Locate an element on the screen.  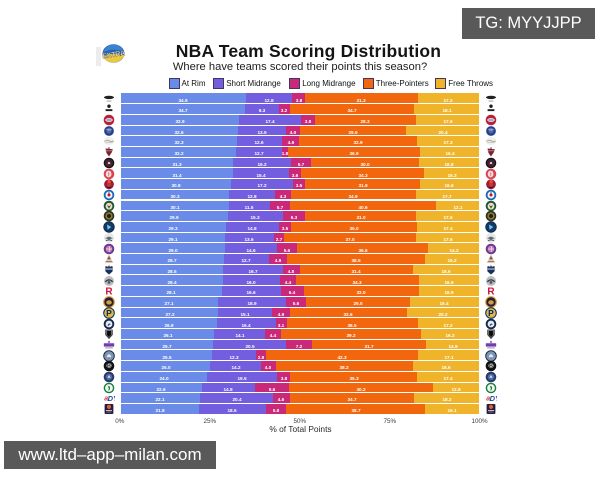
svg-text: EXTRA is located at coordinates (113, 54).